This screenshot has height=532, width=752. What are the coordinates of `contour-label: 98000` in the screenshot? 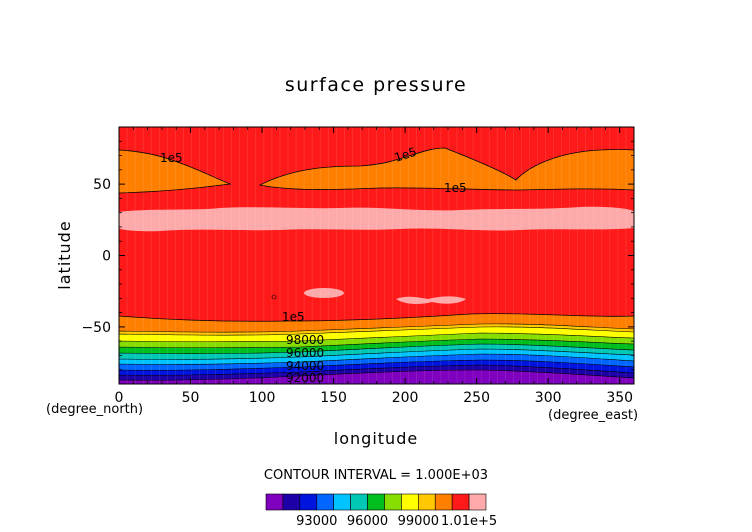 It's located at (305, 340).